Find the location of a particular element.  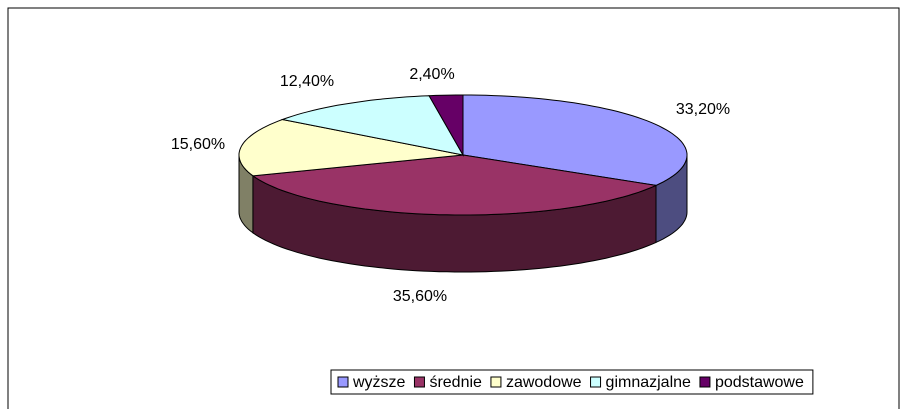

legend-label: gimnazjalne is located at coordinates (648, 382).